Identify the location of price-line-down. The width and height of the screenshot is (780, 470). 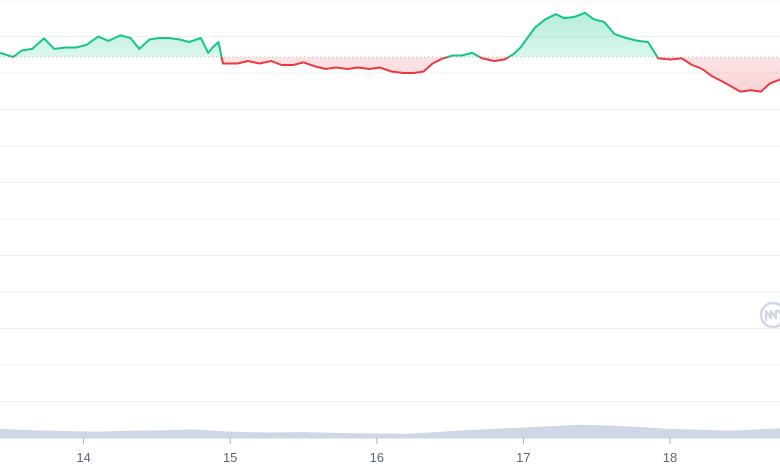
(394, 74).